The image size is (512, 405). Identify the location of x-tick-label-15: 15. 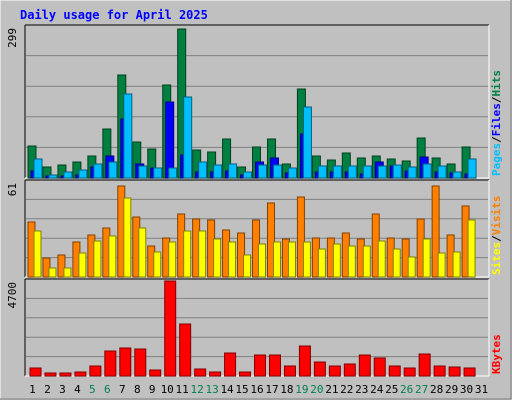
(241, 389).